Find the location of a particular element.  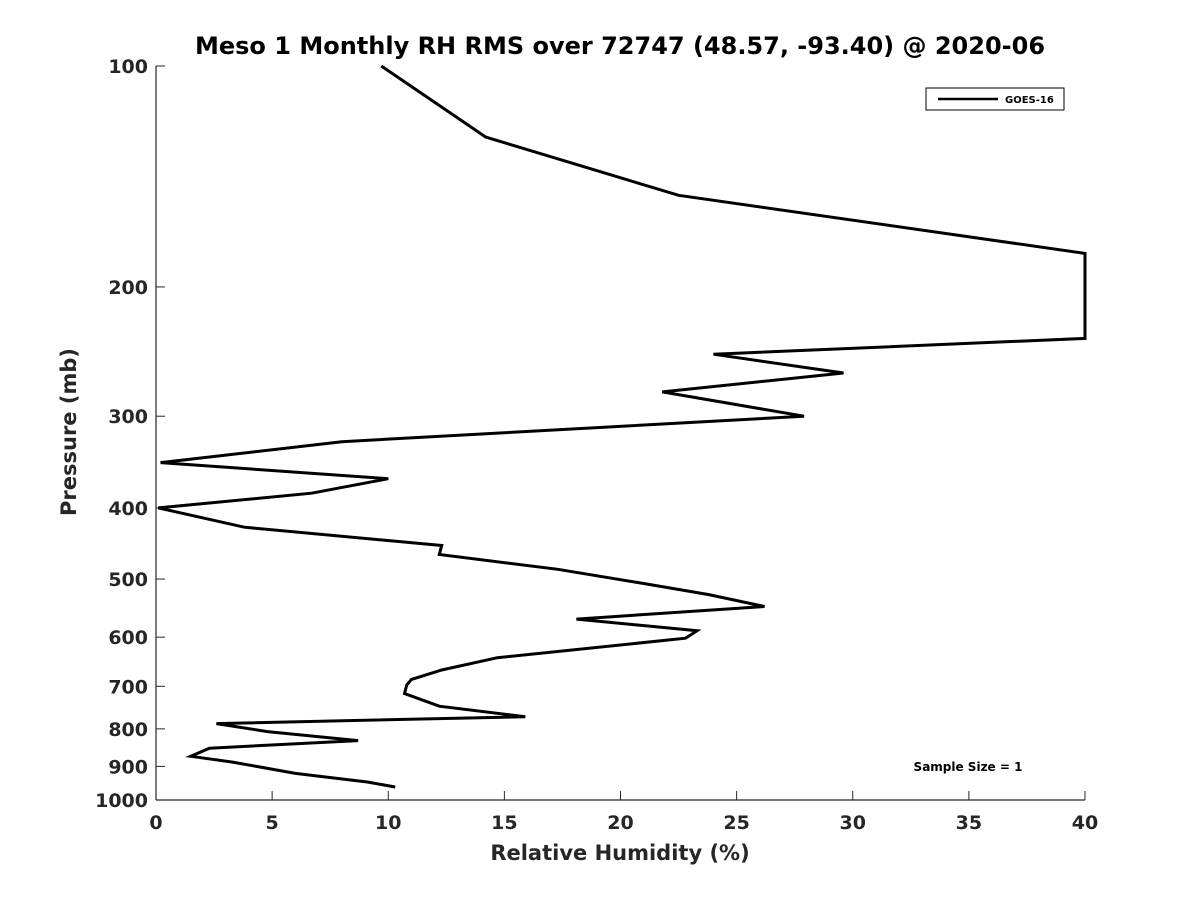

legend: GOES-16 is located at coordinates (995, 99).